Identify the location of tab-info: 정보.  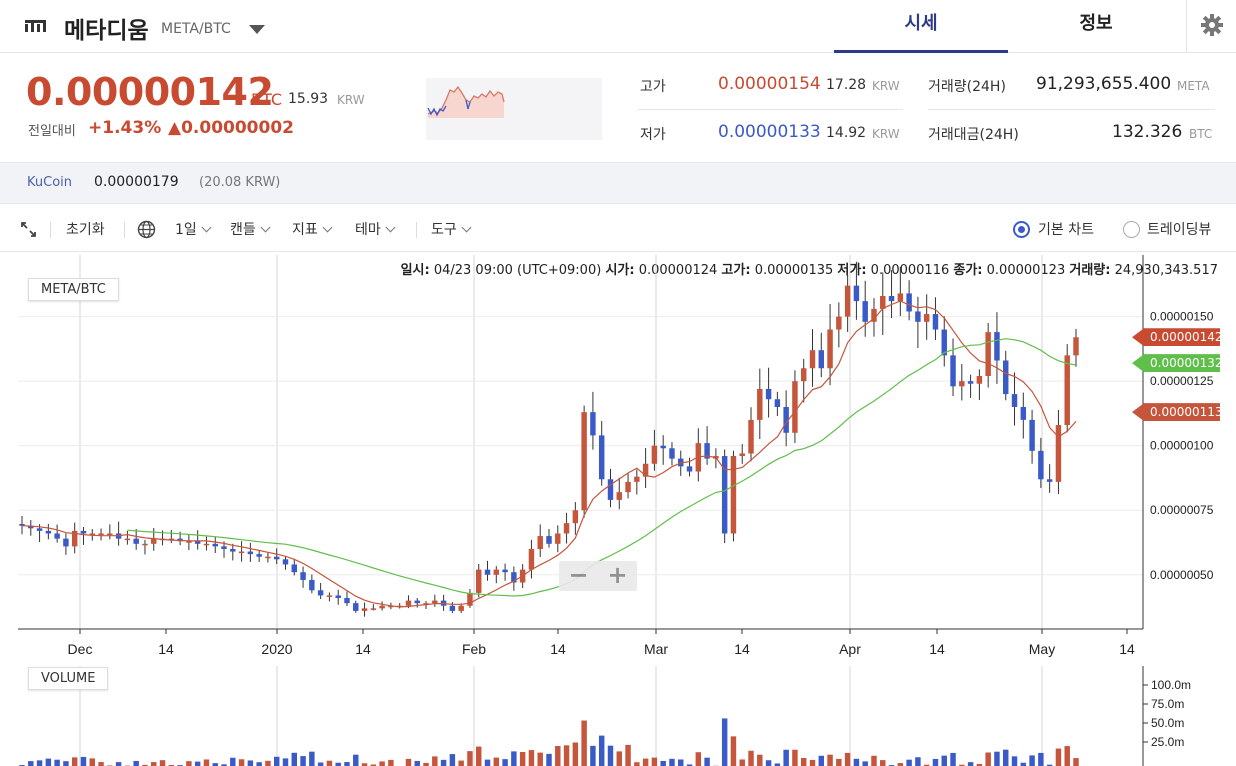
(1096, 23).